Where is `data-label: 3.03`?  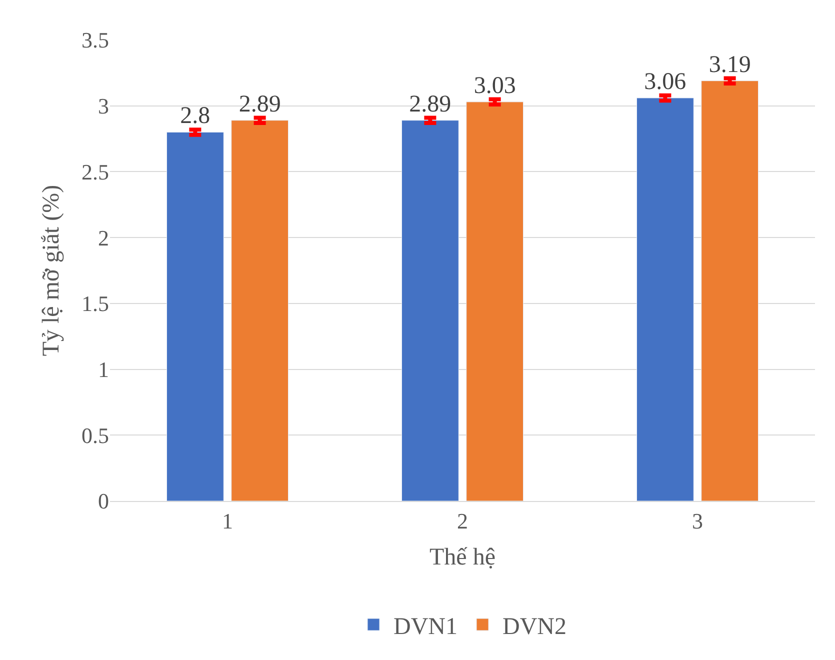 data-label: 3.03 is located at coordinates (495, 85).